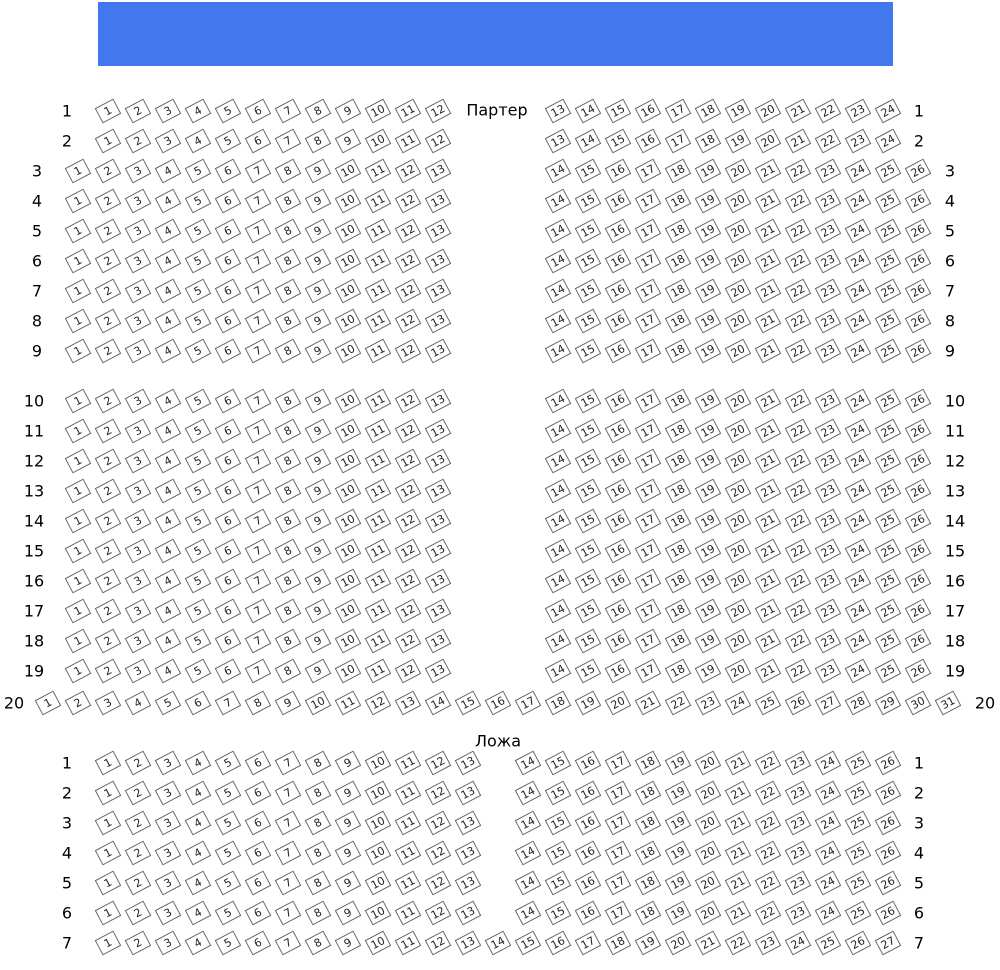 The width and height of the screenshot is (1000, 970). Describe the element at coordinates (828, 703) in the screenshot. I see `seat: 27` at that location.